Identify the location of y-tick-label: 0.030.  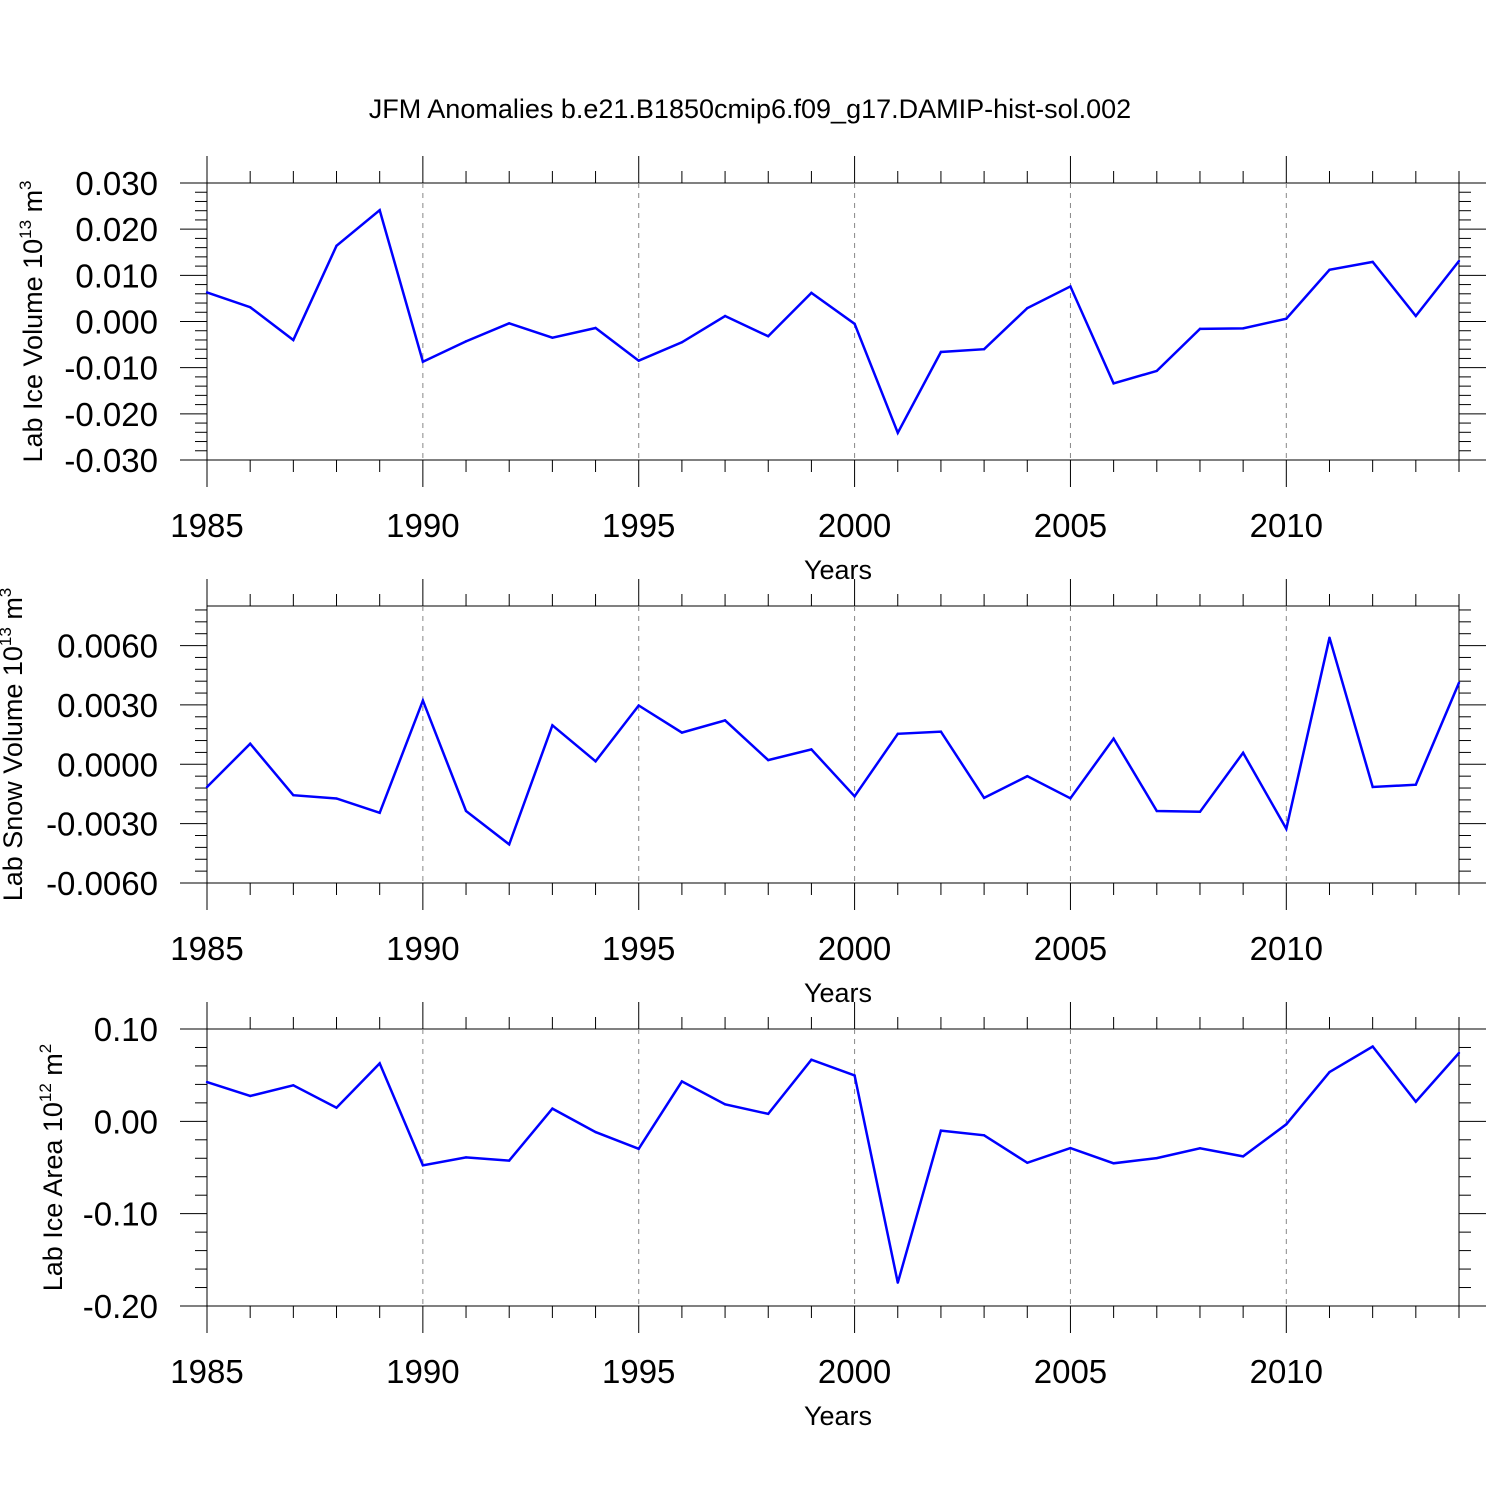
(116, 183).